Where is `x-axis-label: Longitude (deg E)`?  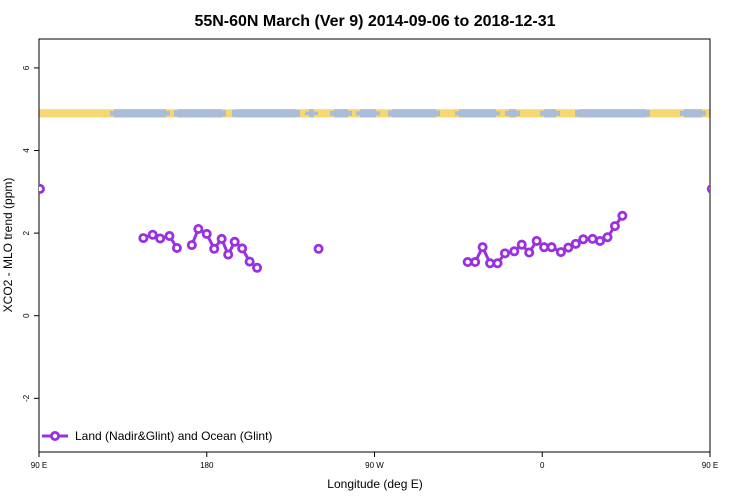 x-axis-label: Longitude (deg E) is located at coordinates (374, 484).